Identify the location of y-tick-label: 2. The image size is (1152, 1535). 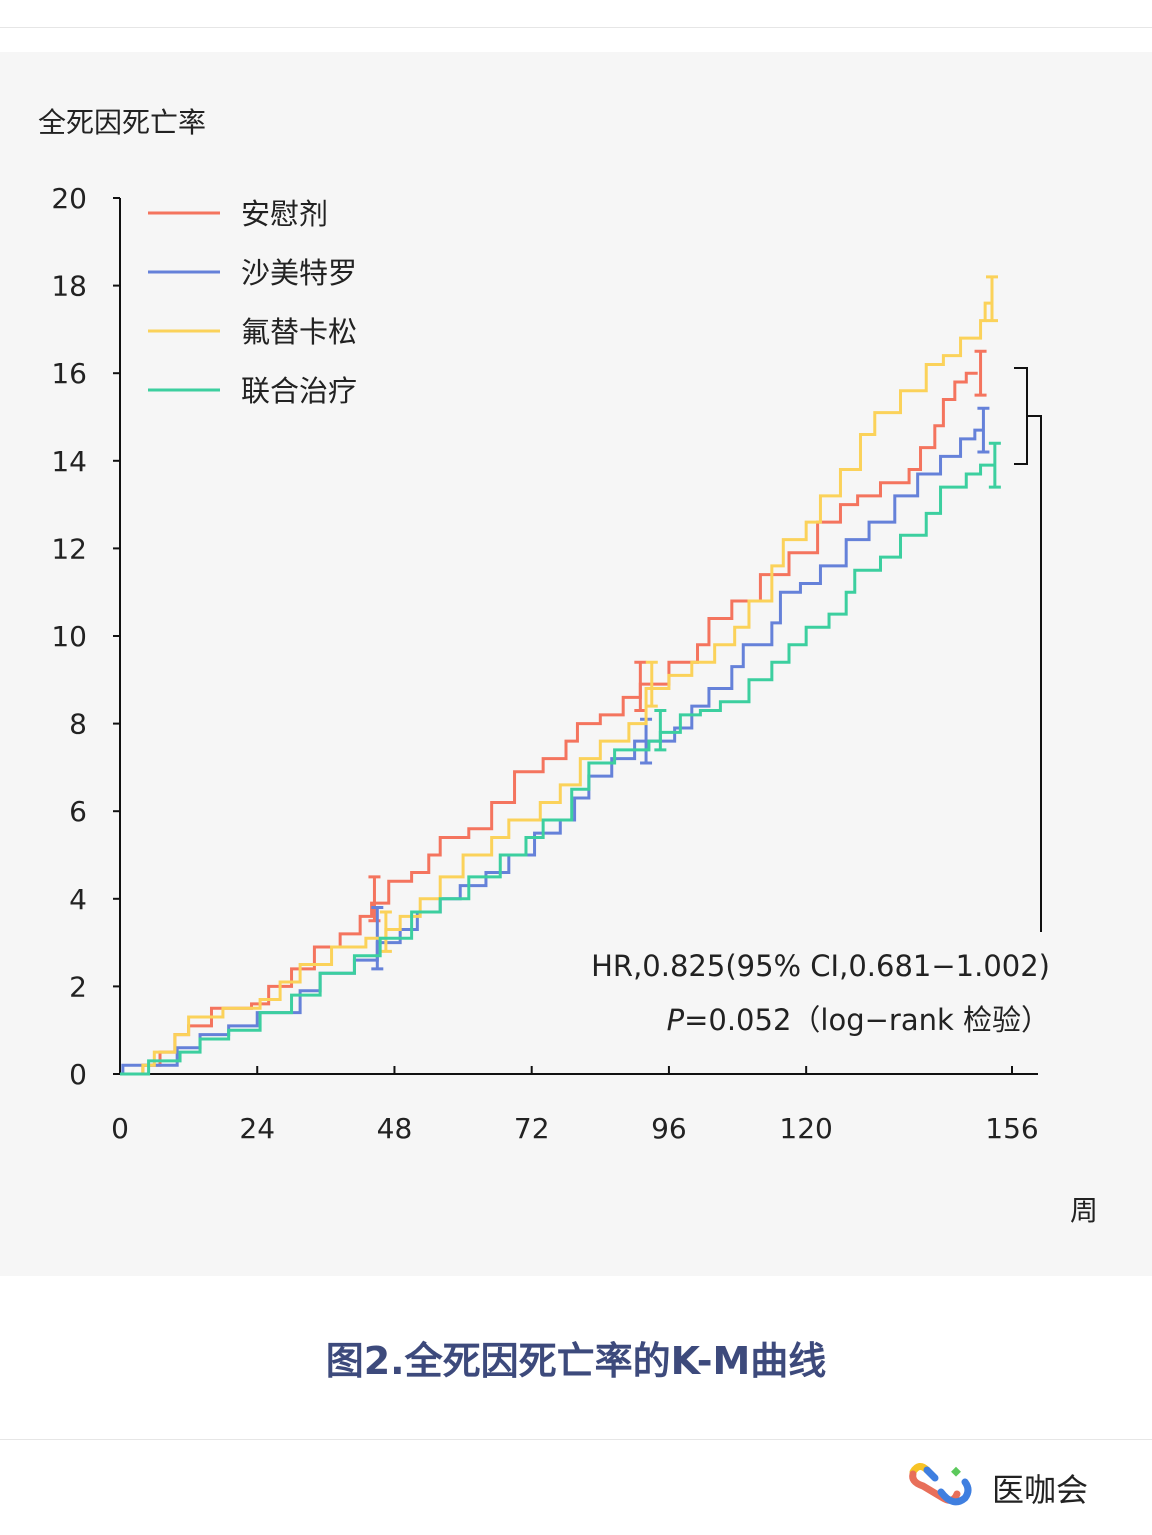
(78, 986).